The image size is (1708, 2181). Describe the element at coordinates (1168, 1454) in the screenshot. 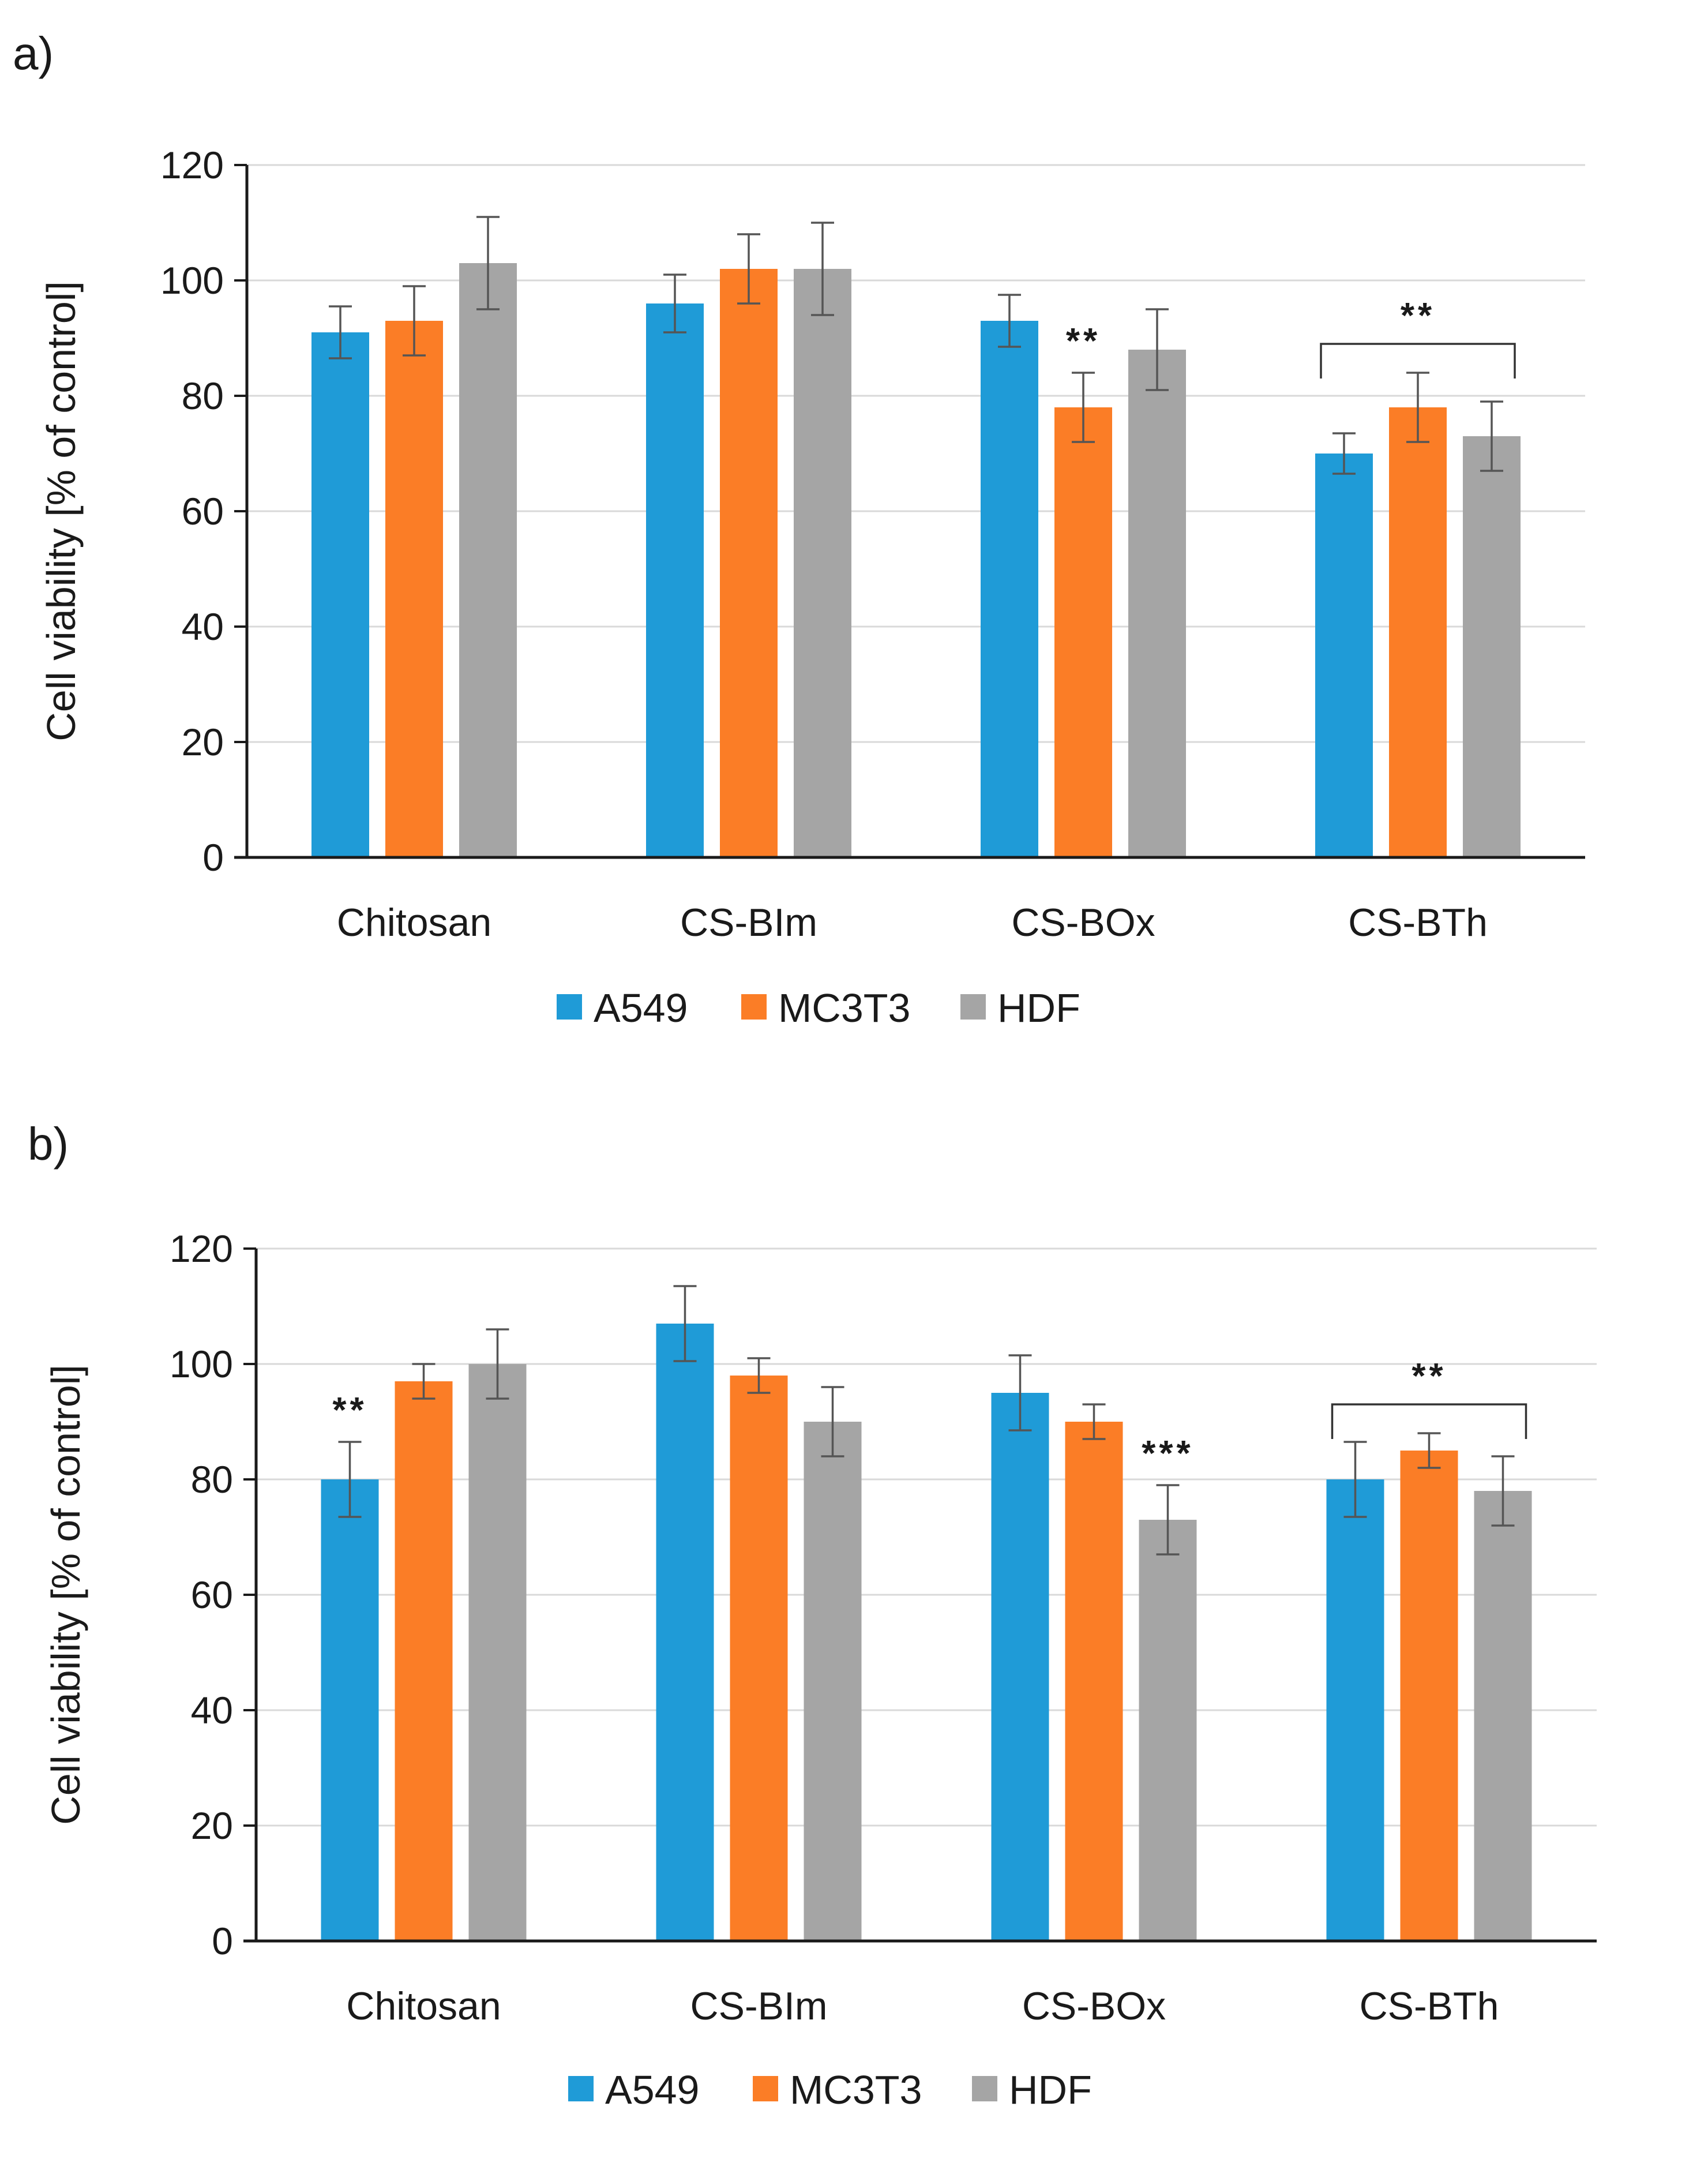

I see `significance-marker: ***` at that location.